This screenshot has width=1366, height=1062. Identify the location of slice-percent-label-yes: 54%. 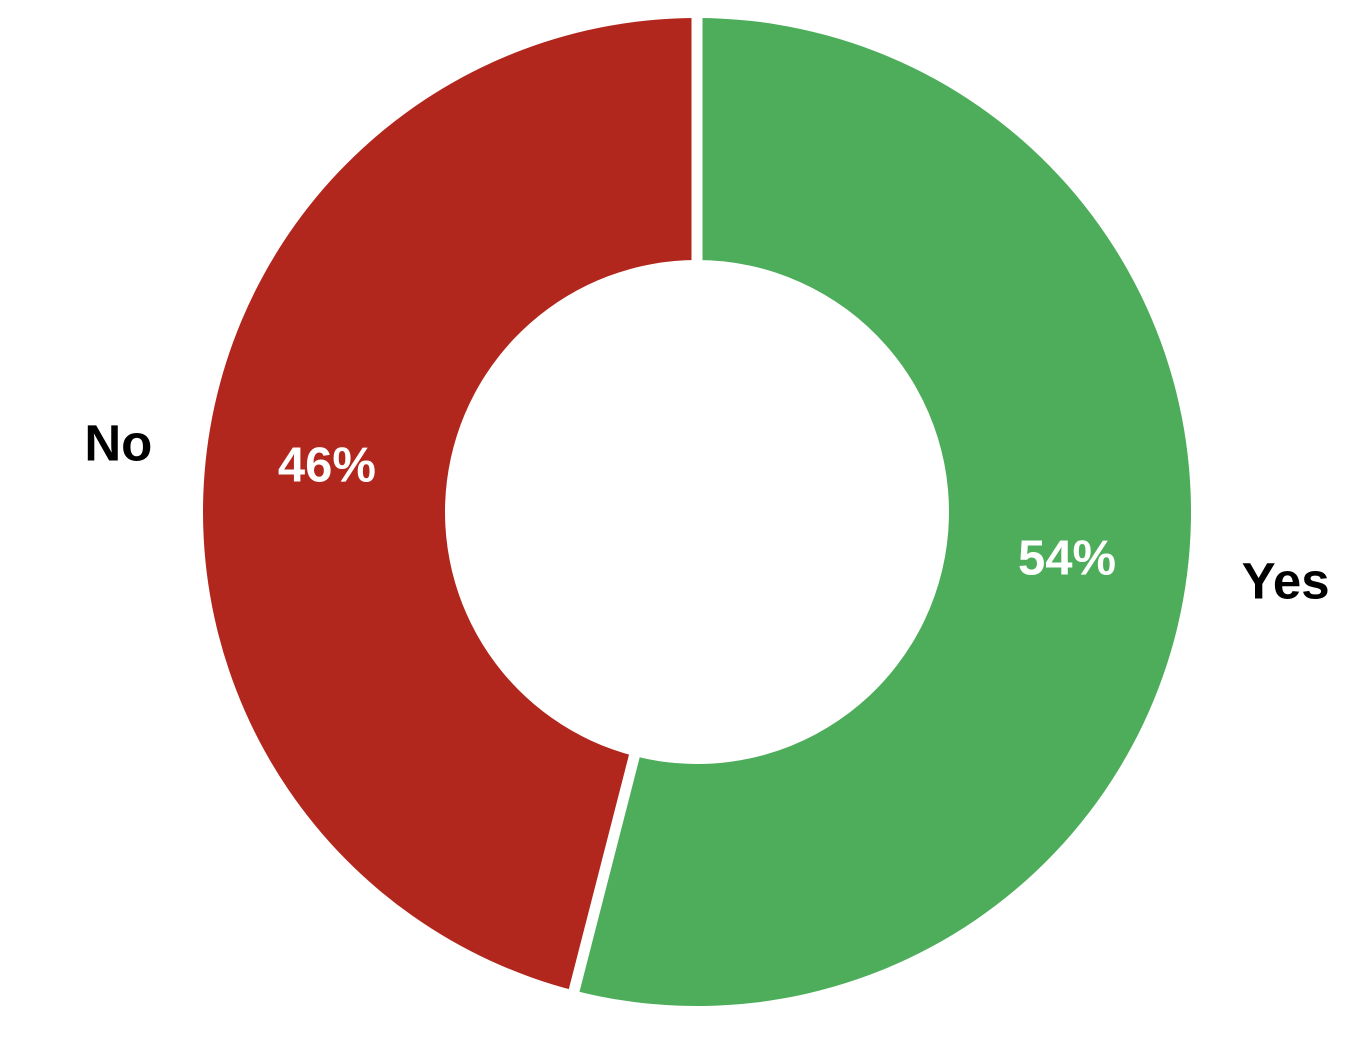
(1067, 559).